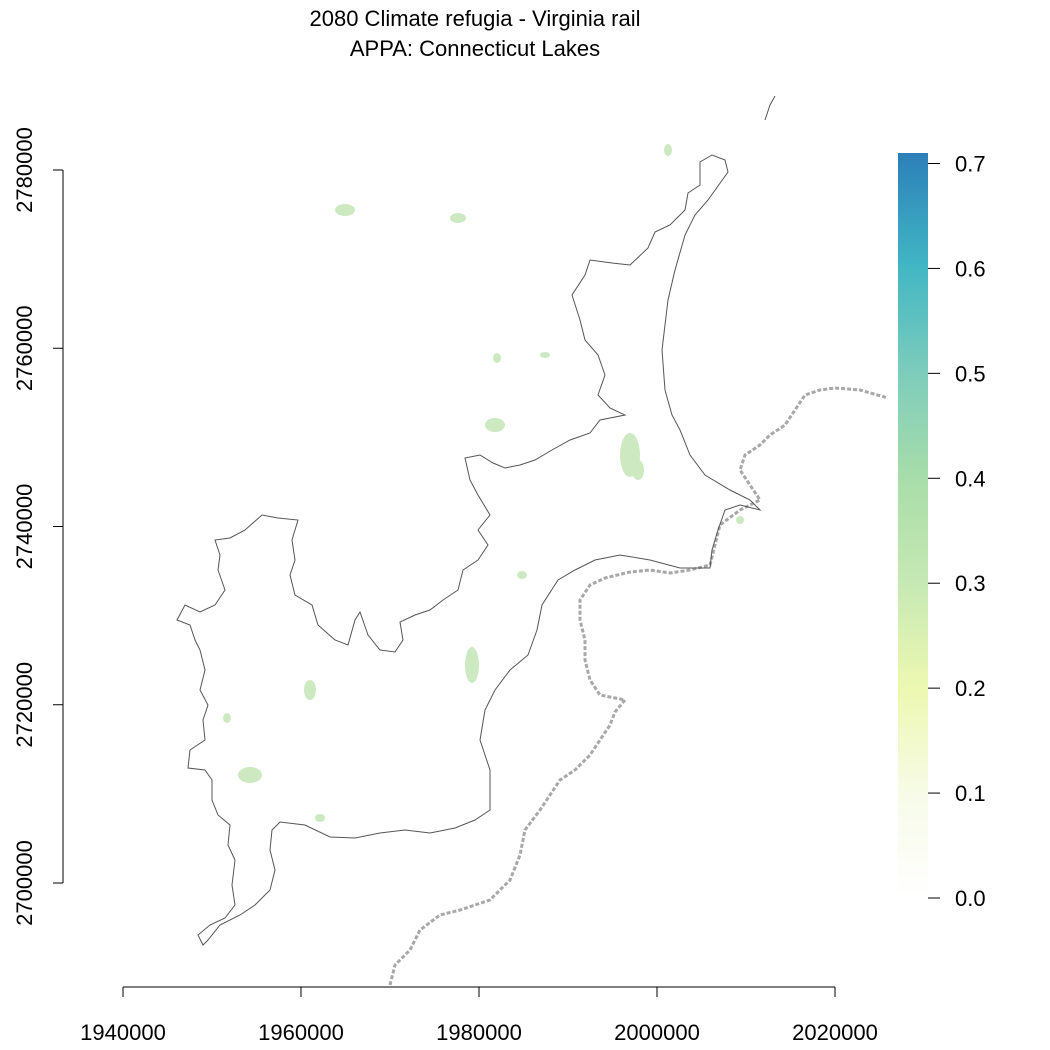  Describe the element at coordinates (913, 525) in the screenshot. I see `legend-color-bar` at that location.